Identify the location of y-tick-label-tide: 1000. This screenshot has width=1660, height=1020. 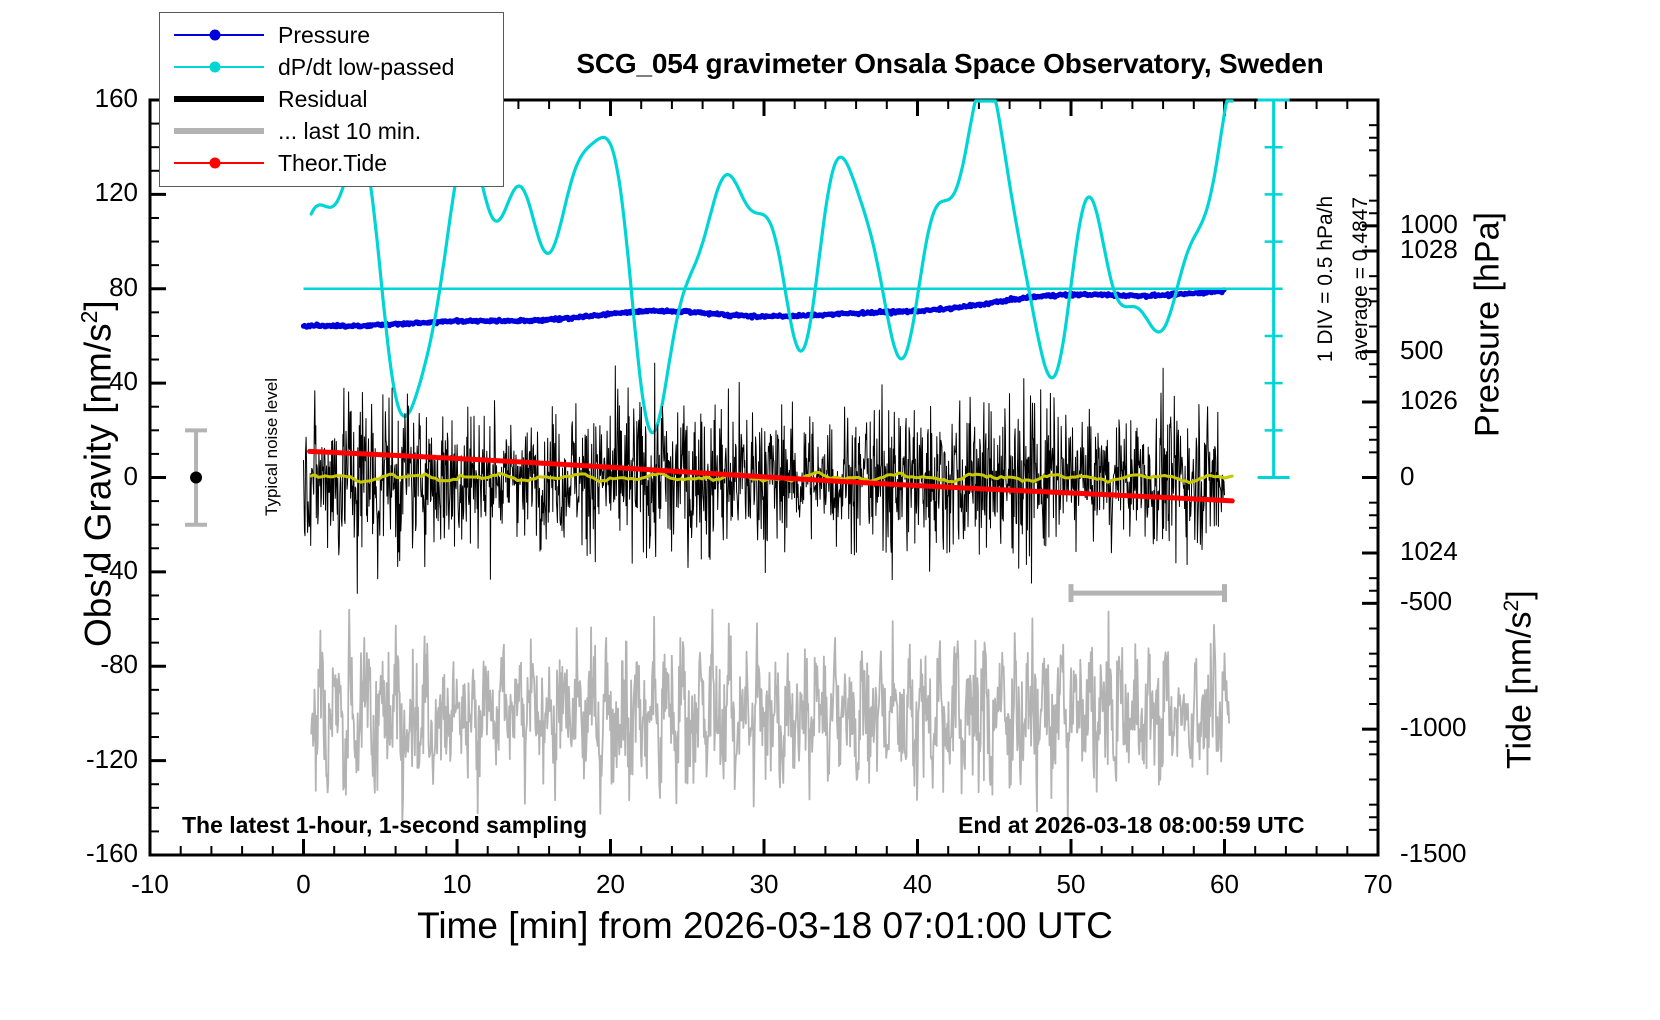
(1429, 223).